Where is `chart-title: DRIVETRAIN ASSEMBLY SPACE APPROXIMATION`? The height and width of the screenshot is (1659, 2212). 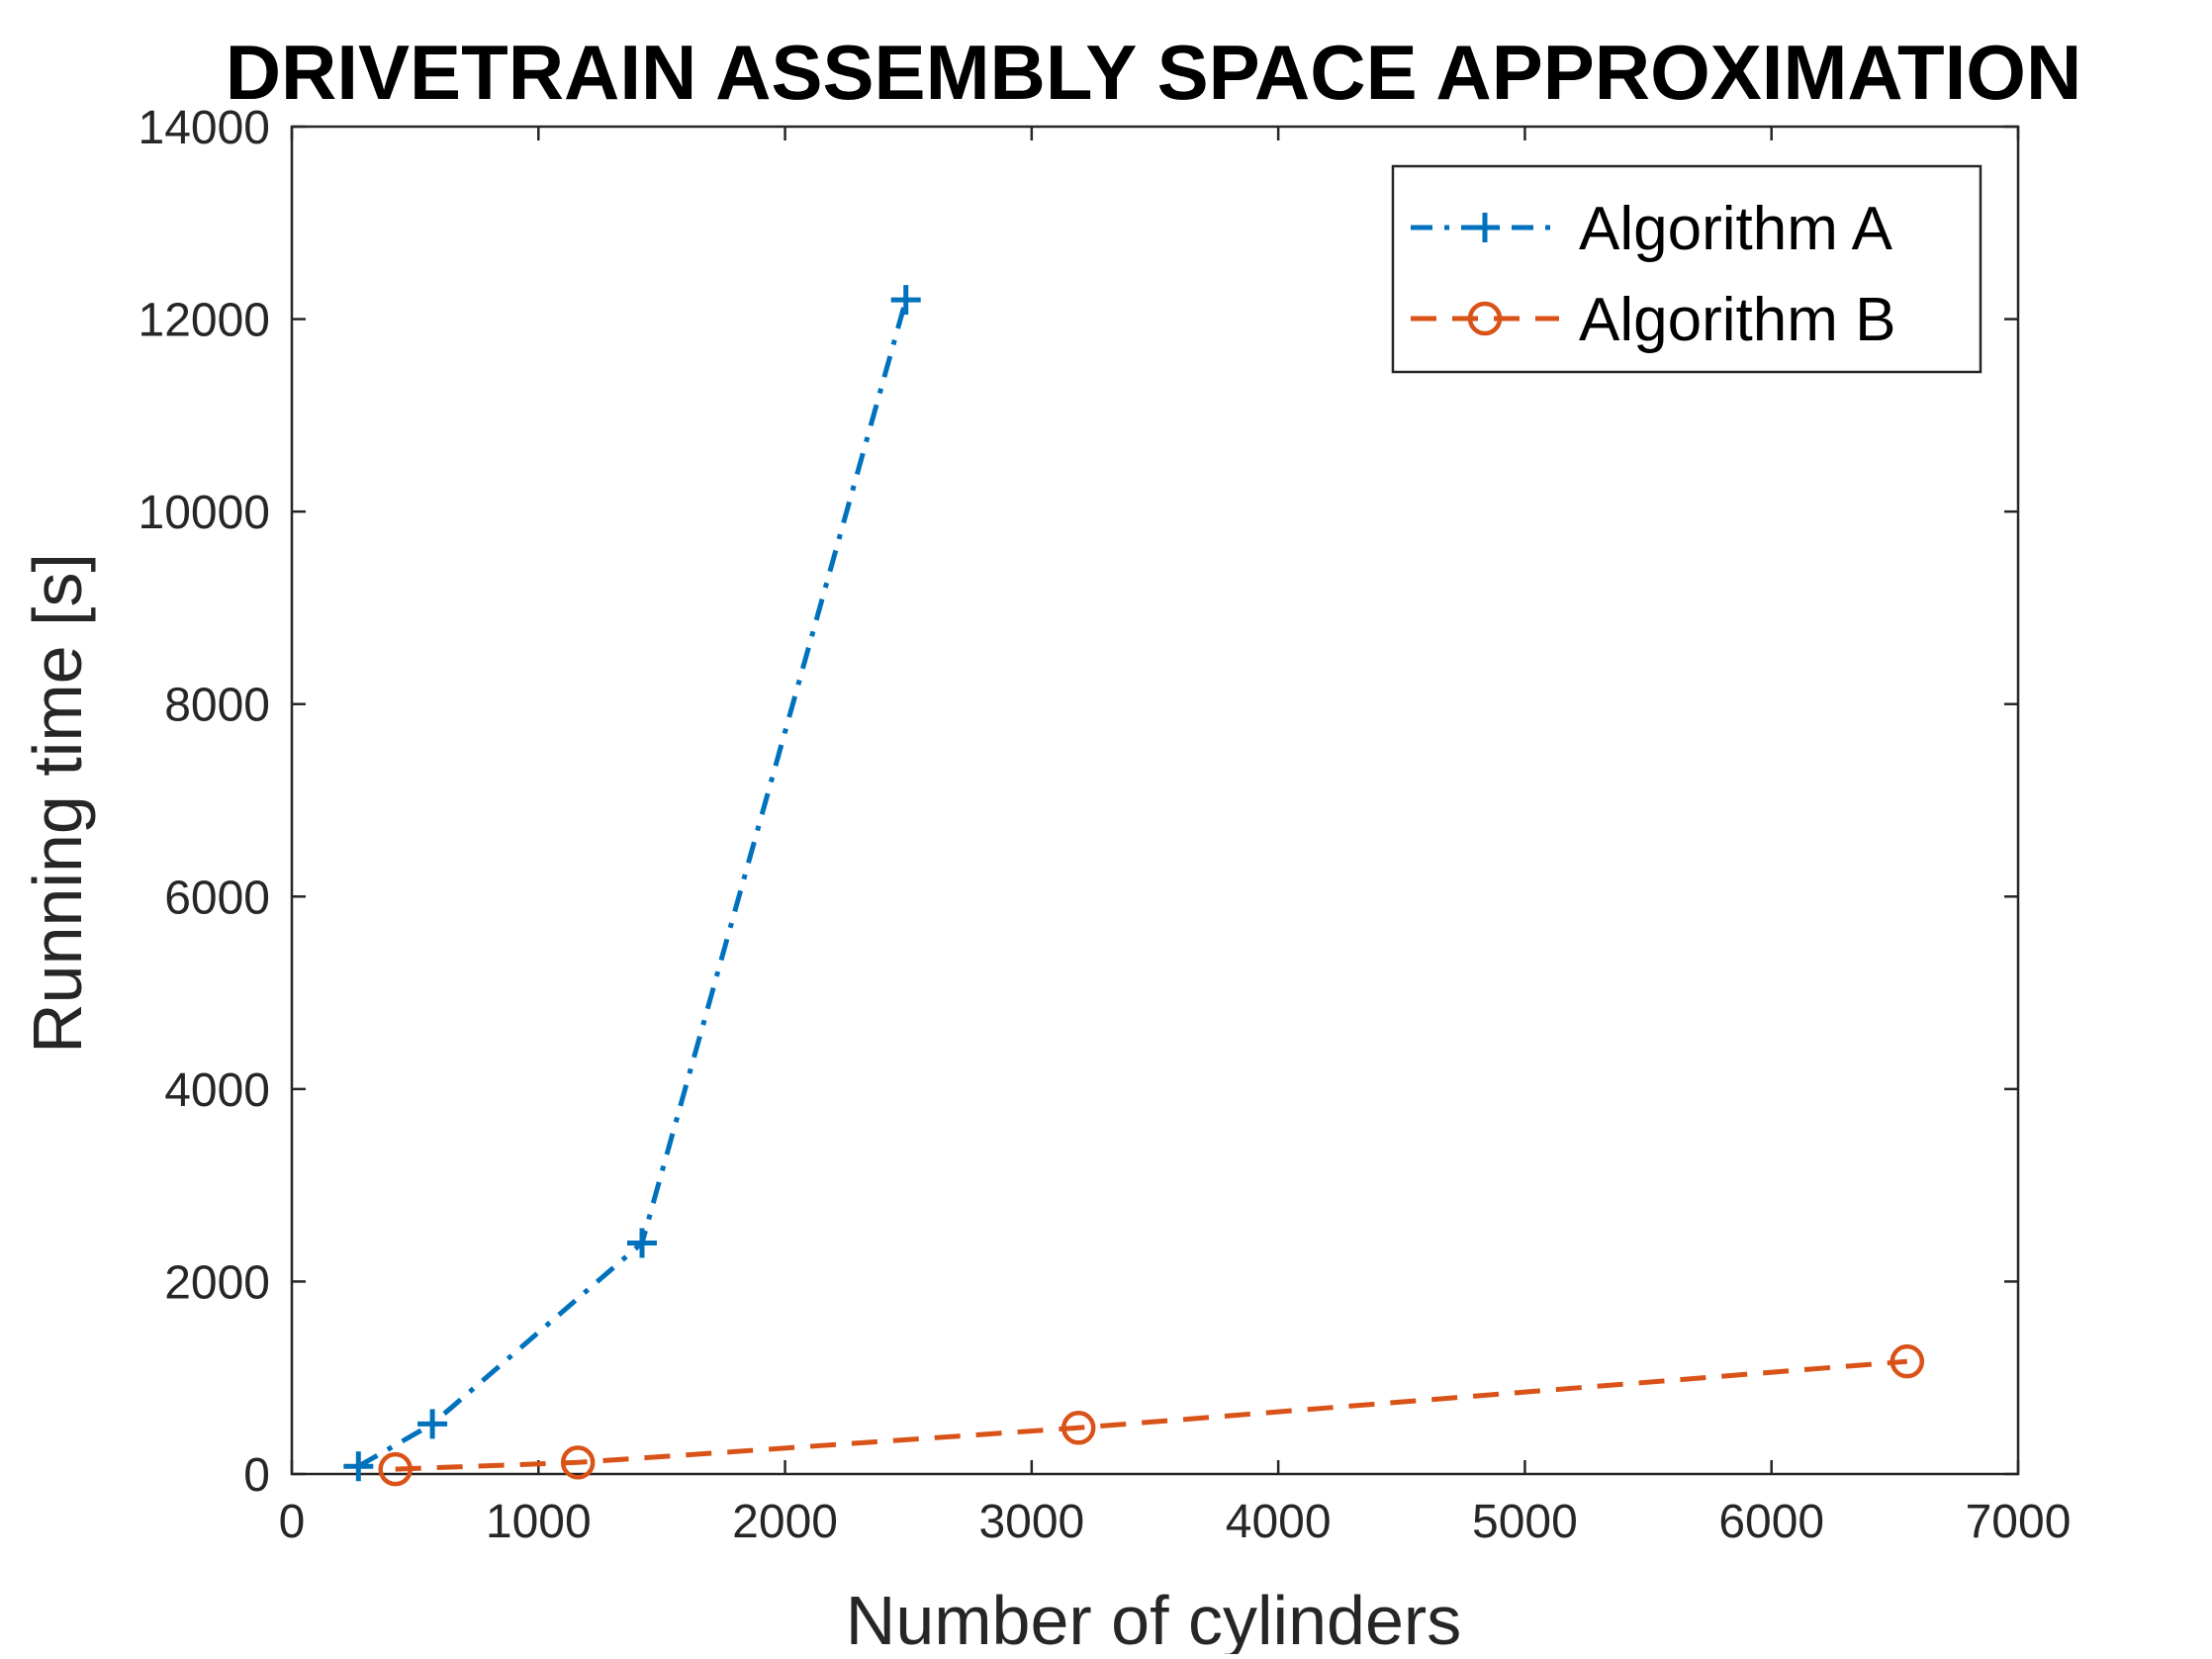 chart-title: DRIVETRAIN ASSEMBLY SPACE APPROXIMATION is located at coordinates (1154, 73).